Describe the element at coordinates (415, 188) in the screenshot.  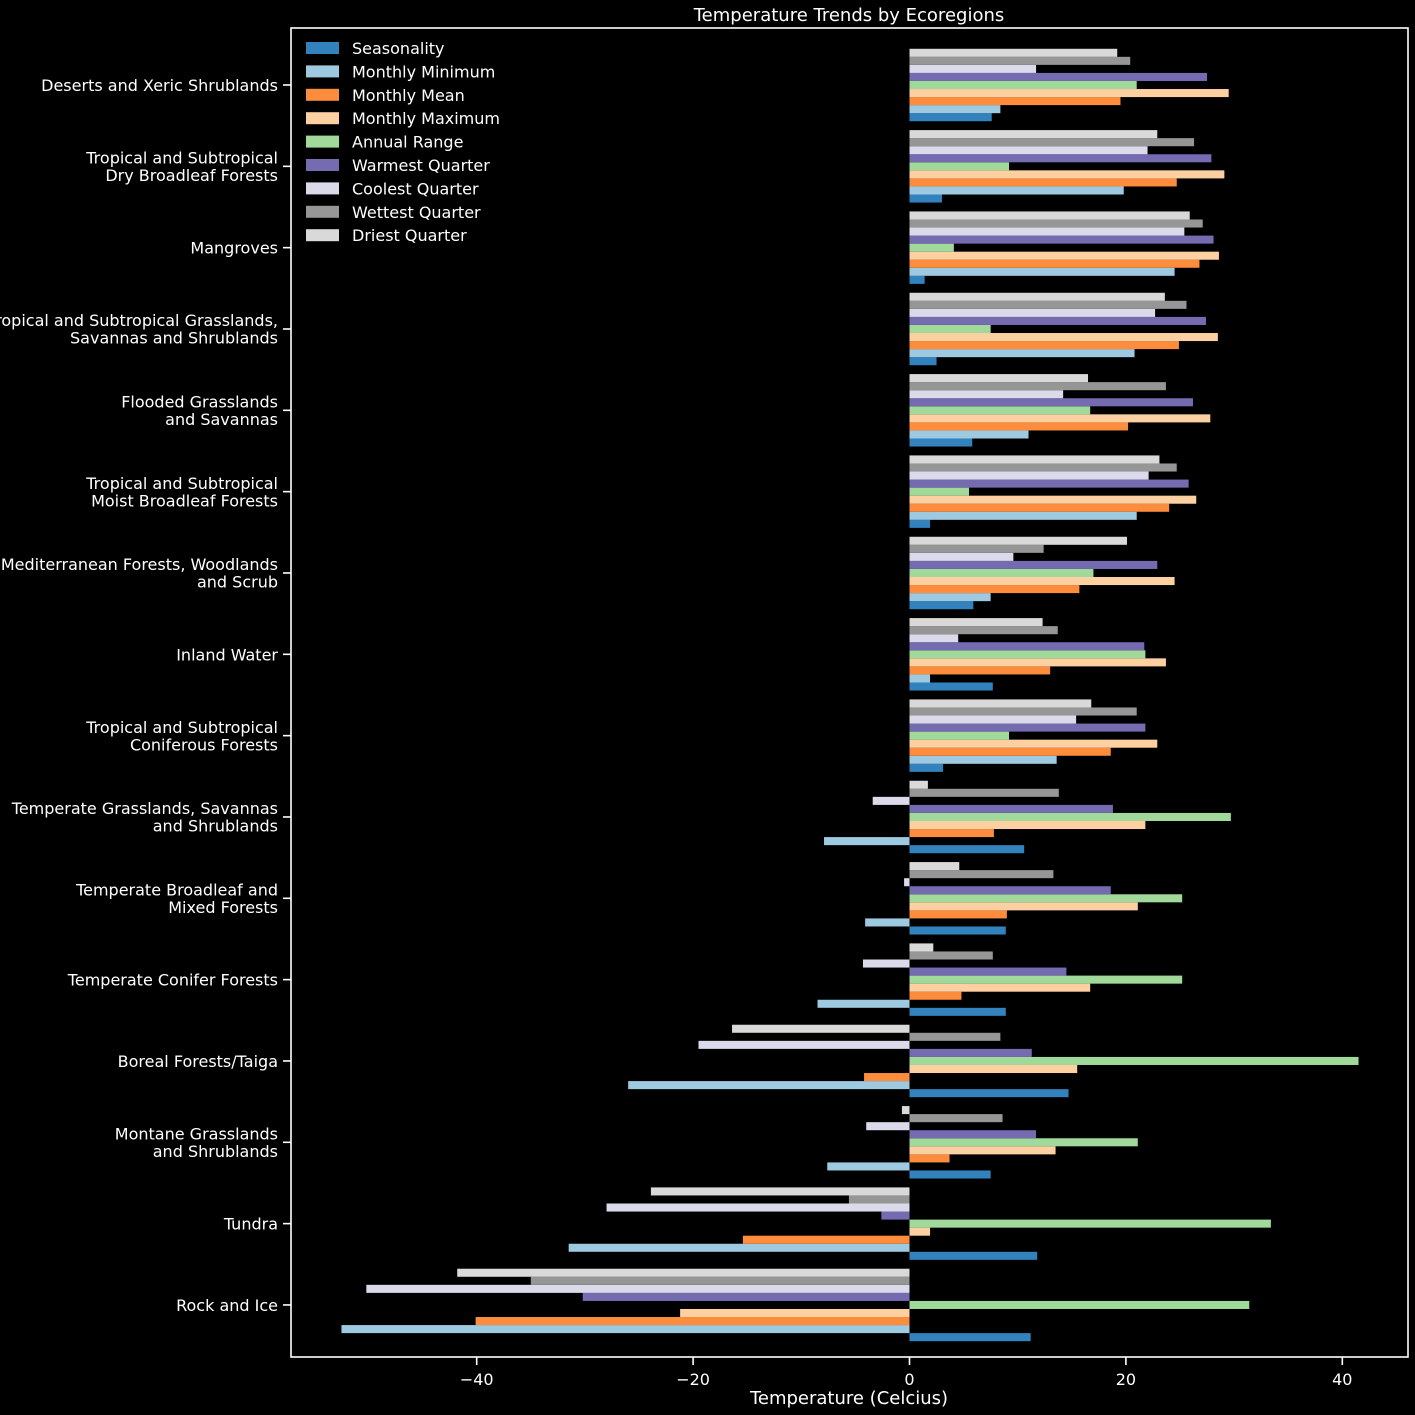
I see `legend-label: Coolest Quarter` at that location.